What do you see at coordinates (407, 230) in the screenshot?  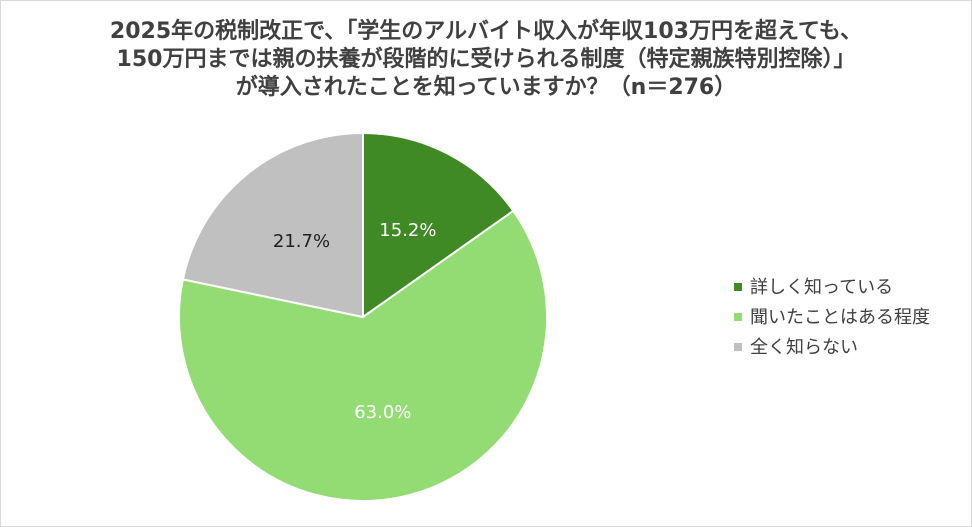 I see `data-label-detailed: 15.2%` at bounding box center [407, 230].